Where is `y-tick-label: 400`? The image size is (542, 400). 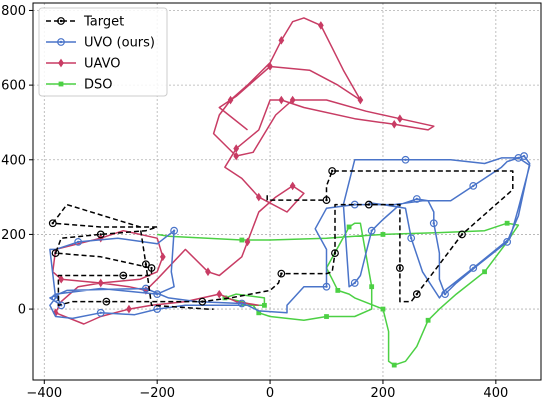
y-tick-label: 400 is located at coordinates (13, 160).